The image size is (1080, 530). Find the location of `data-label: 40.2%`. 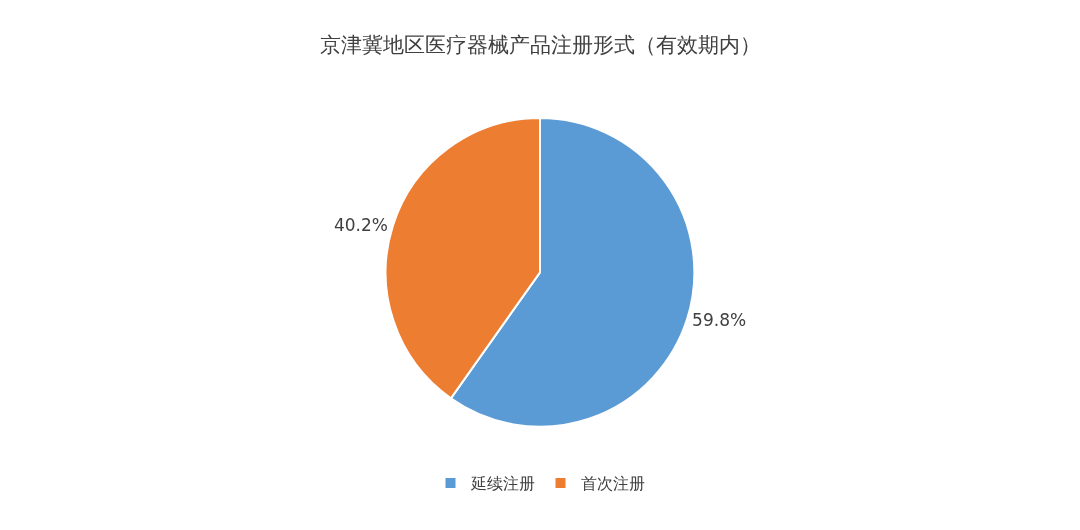

data-label: 40.2% is located at coordinates (360, 224).